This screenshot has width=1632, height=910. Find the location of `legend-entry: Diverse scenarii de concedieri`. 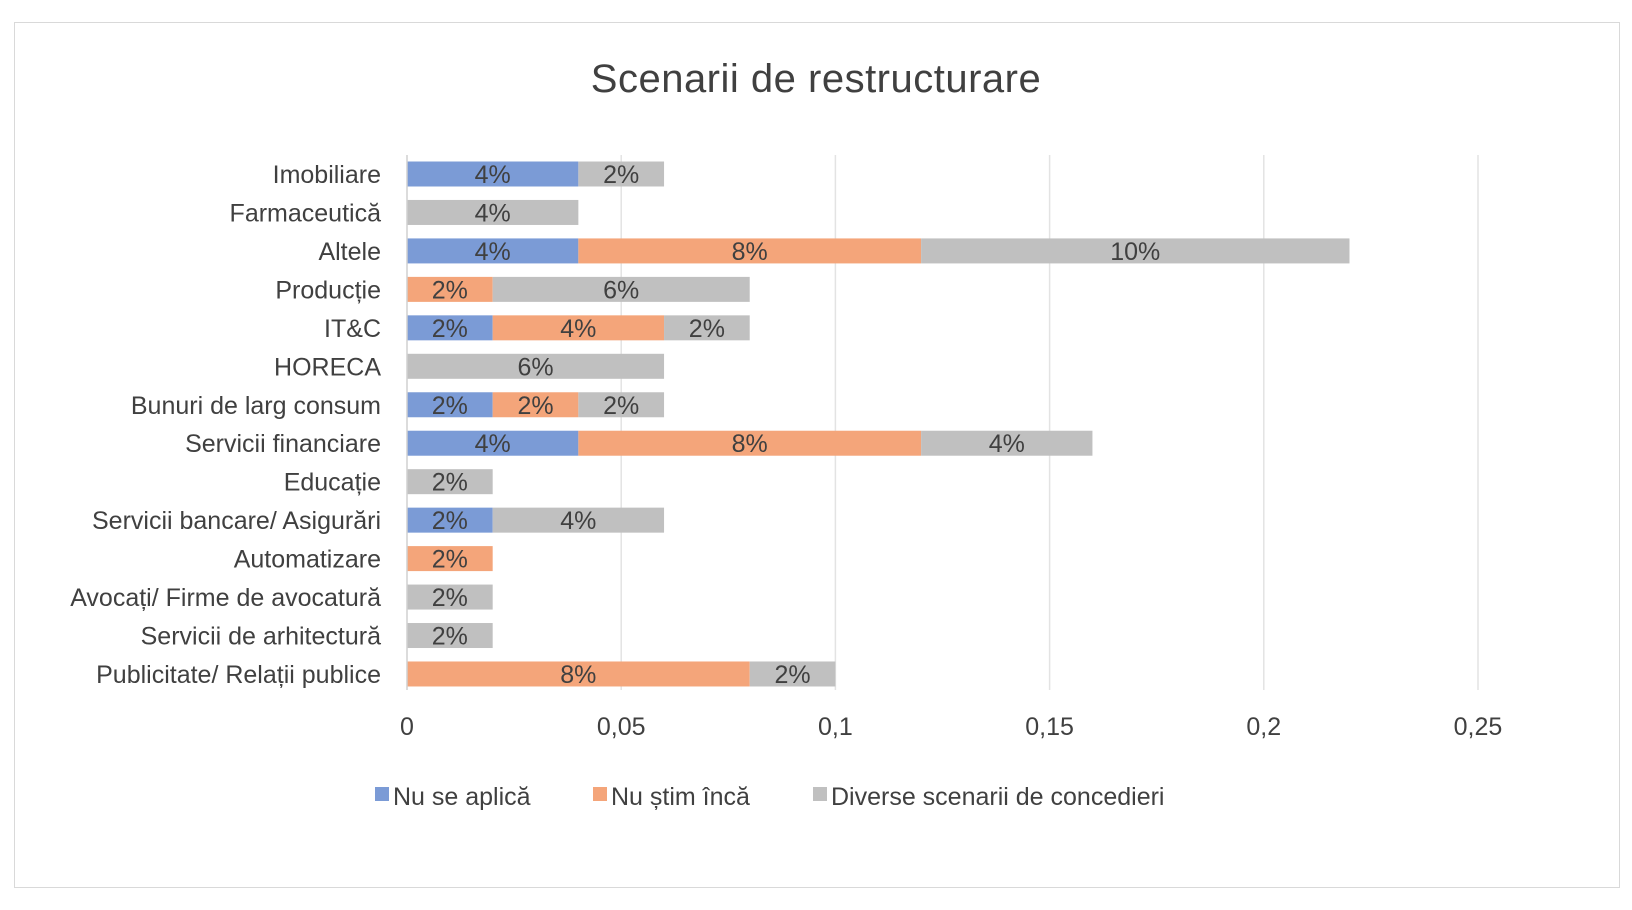

legend-entry: Diverse scenarii de concedieri is located at coordinates (997, 797).